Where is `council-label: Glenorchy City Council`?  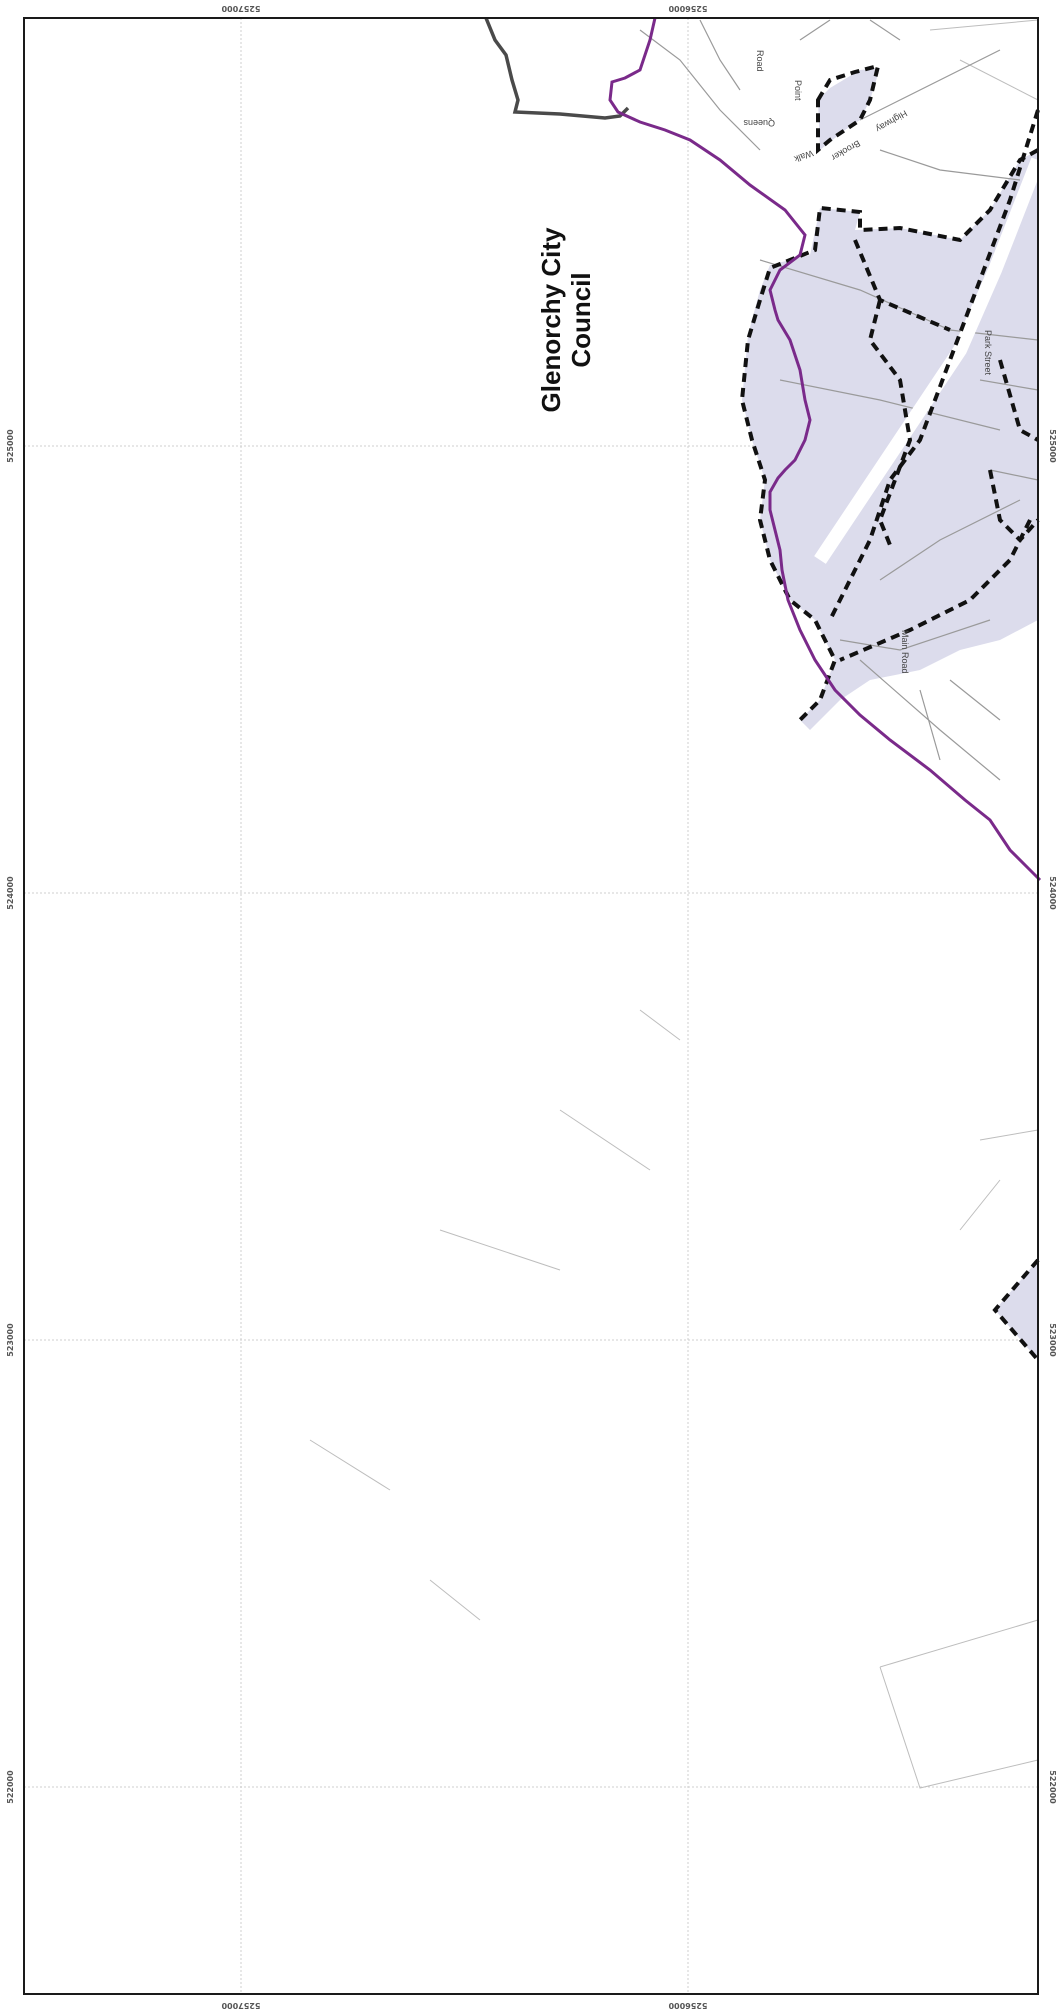
council-label: Glenorchy City Council is located at coordinates (566, 319).